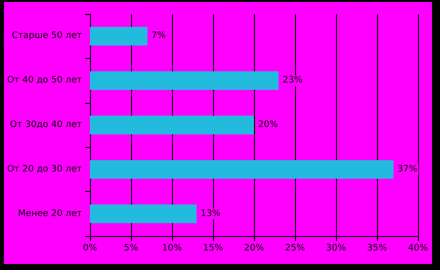 This screenshot has height=270, width=440. Describe the element at coordinates (172, 249) in the screenshot. I see `x-tick-label: 10%` at that location.